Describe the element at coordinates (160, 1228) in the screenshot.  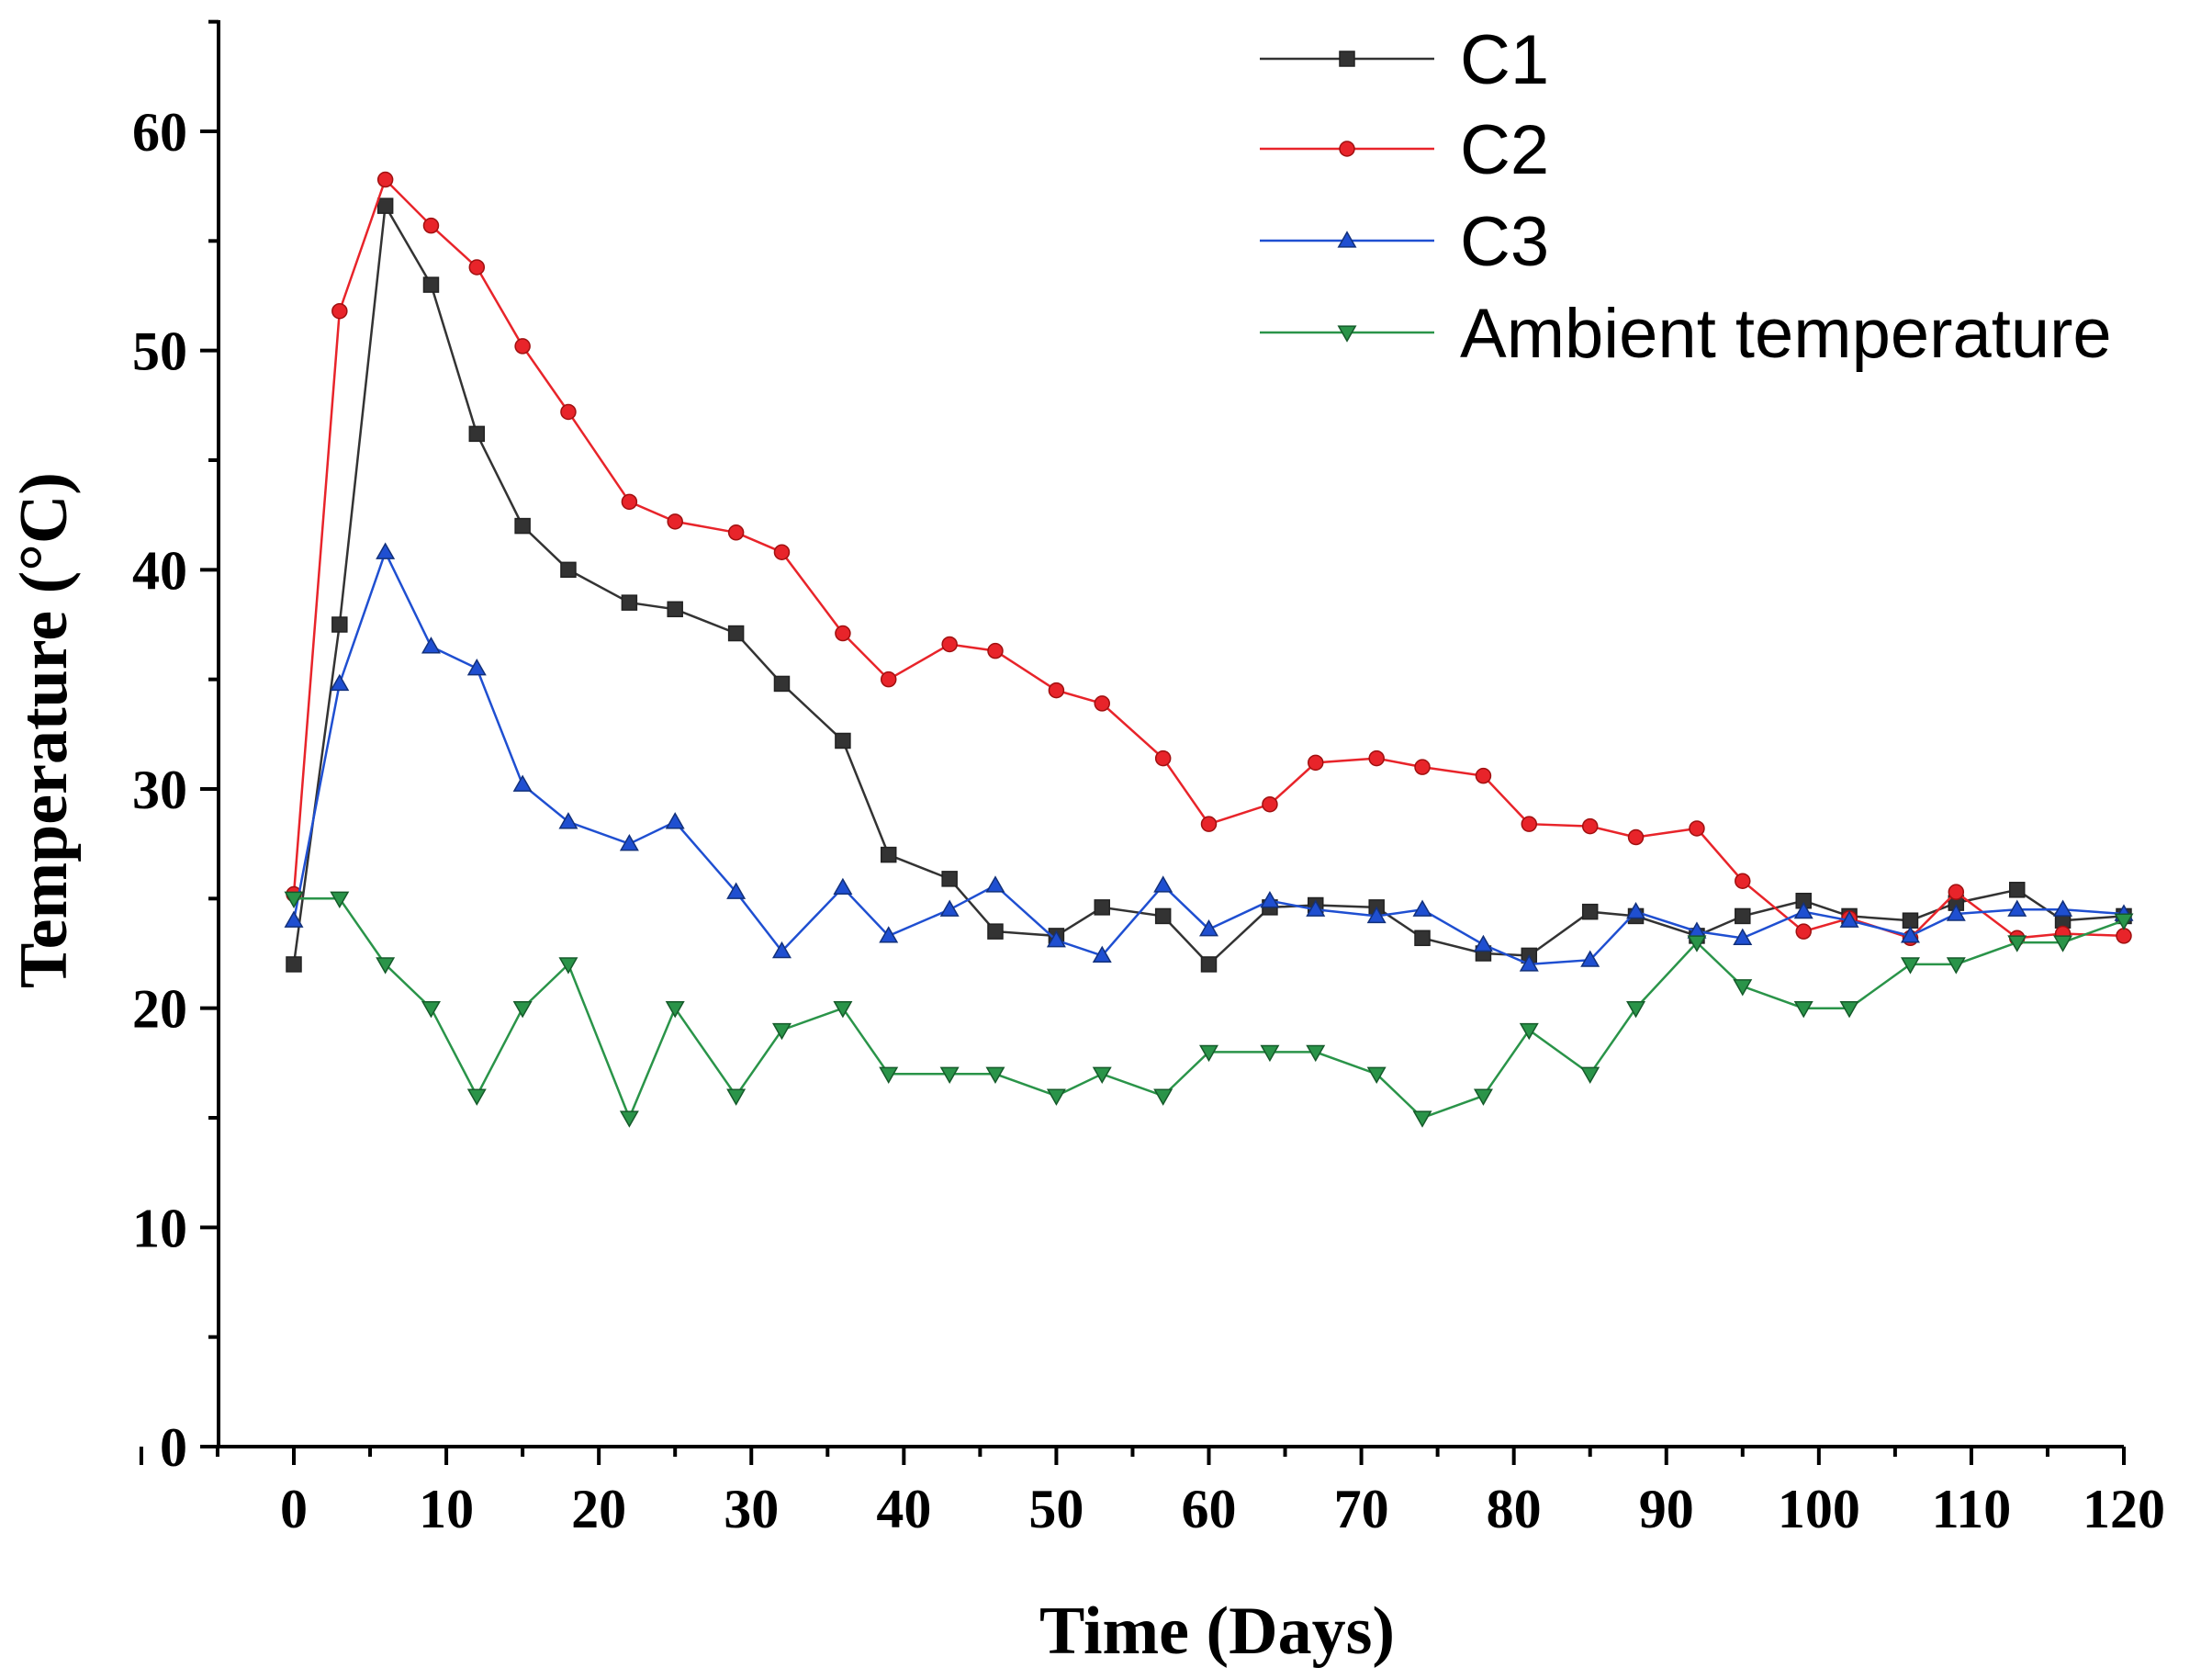
I see `y-tick-label: 10` at that location.